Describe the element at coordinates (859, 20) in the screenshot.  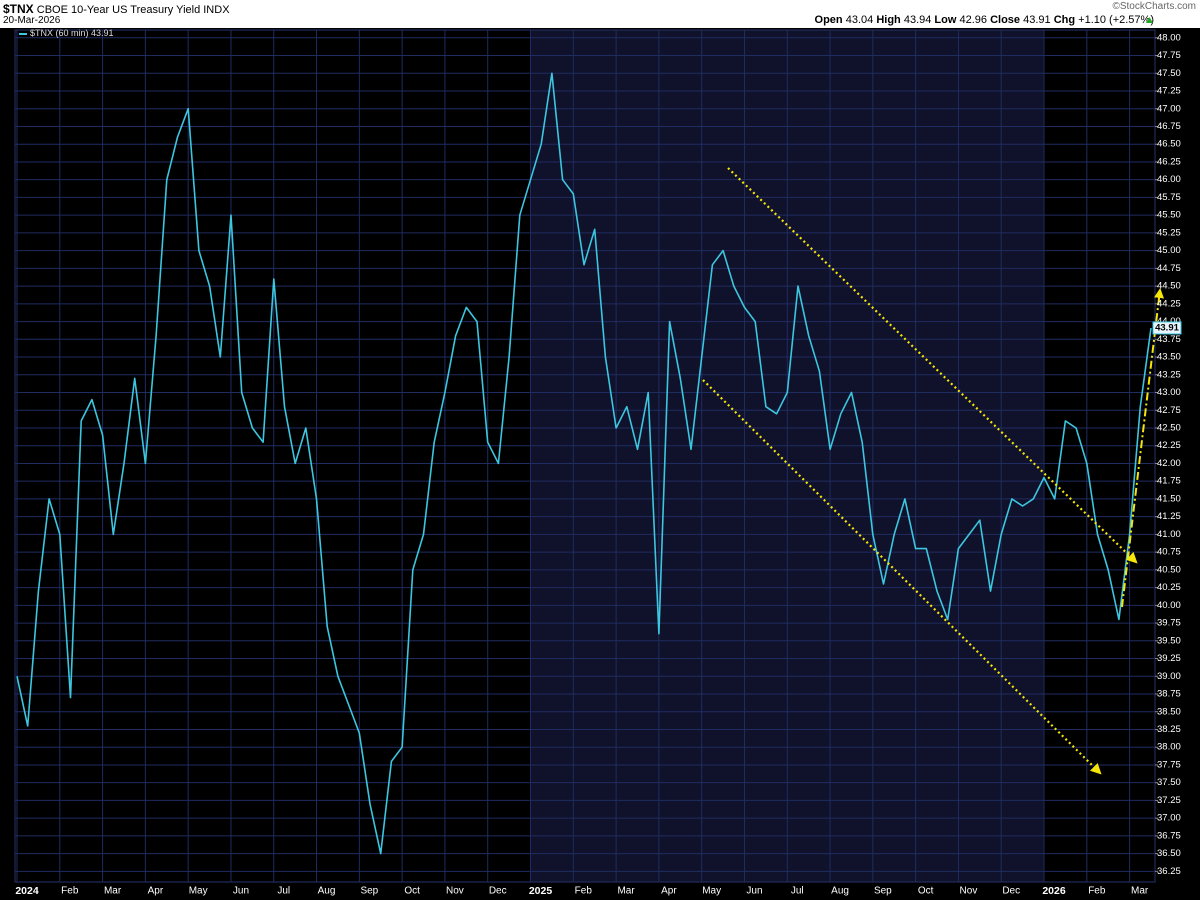
I see `quote-value: 43.04` at that location.